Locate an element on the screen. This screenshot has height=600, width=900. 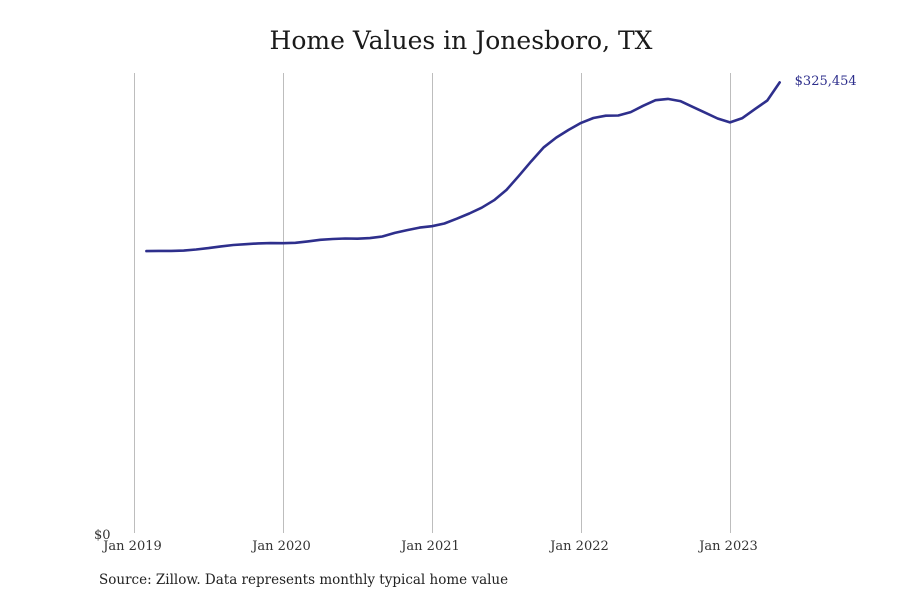
end-value-label: $325,454 is located at coordinates (826, 81).